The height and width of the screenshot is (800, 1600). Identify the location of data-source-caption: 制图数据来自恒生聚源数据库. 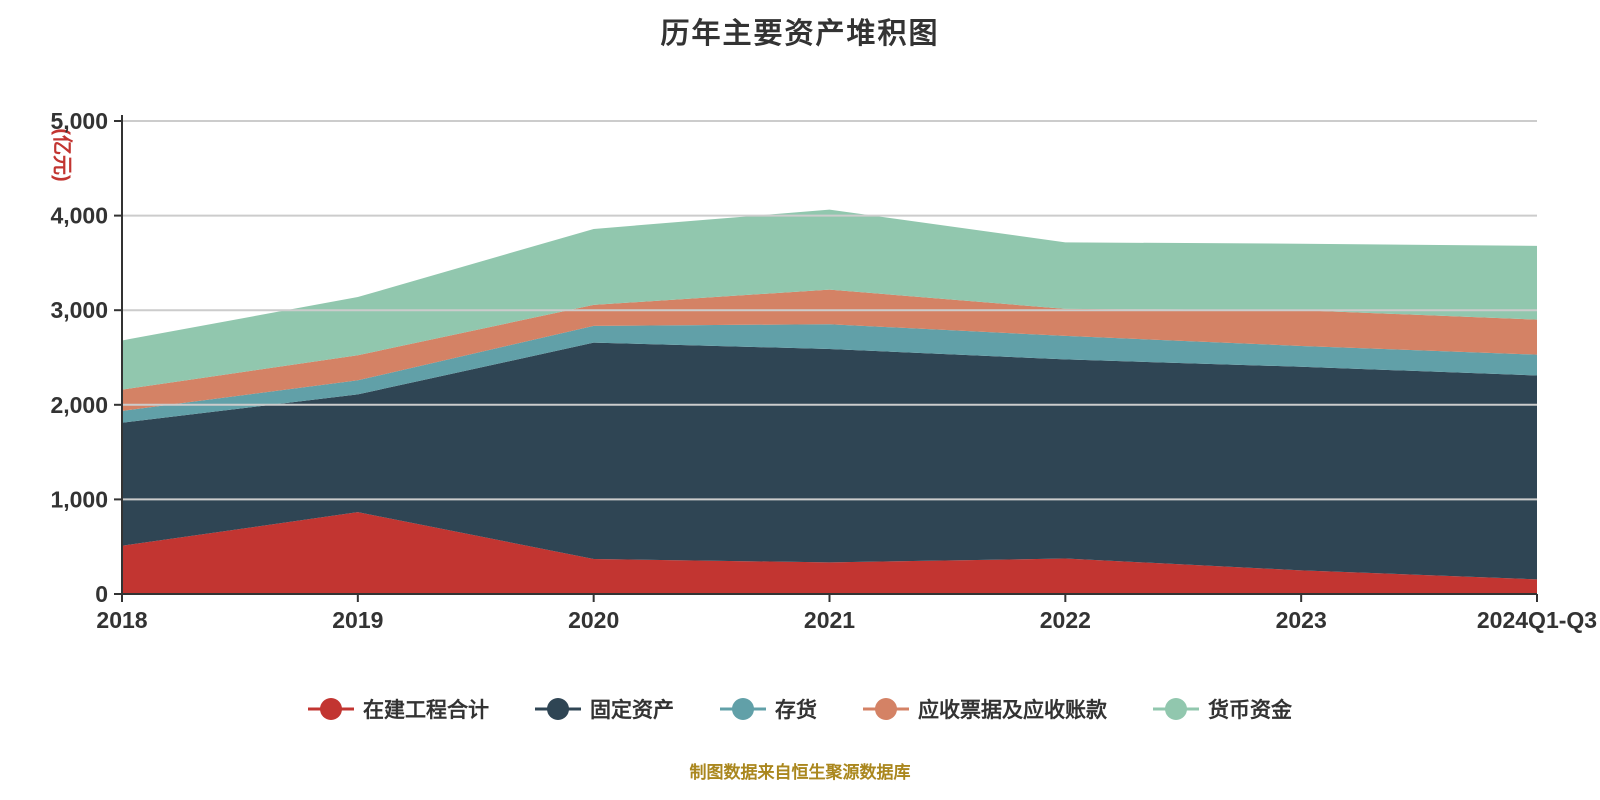
(800, 772).